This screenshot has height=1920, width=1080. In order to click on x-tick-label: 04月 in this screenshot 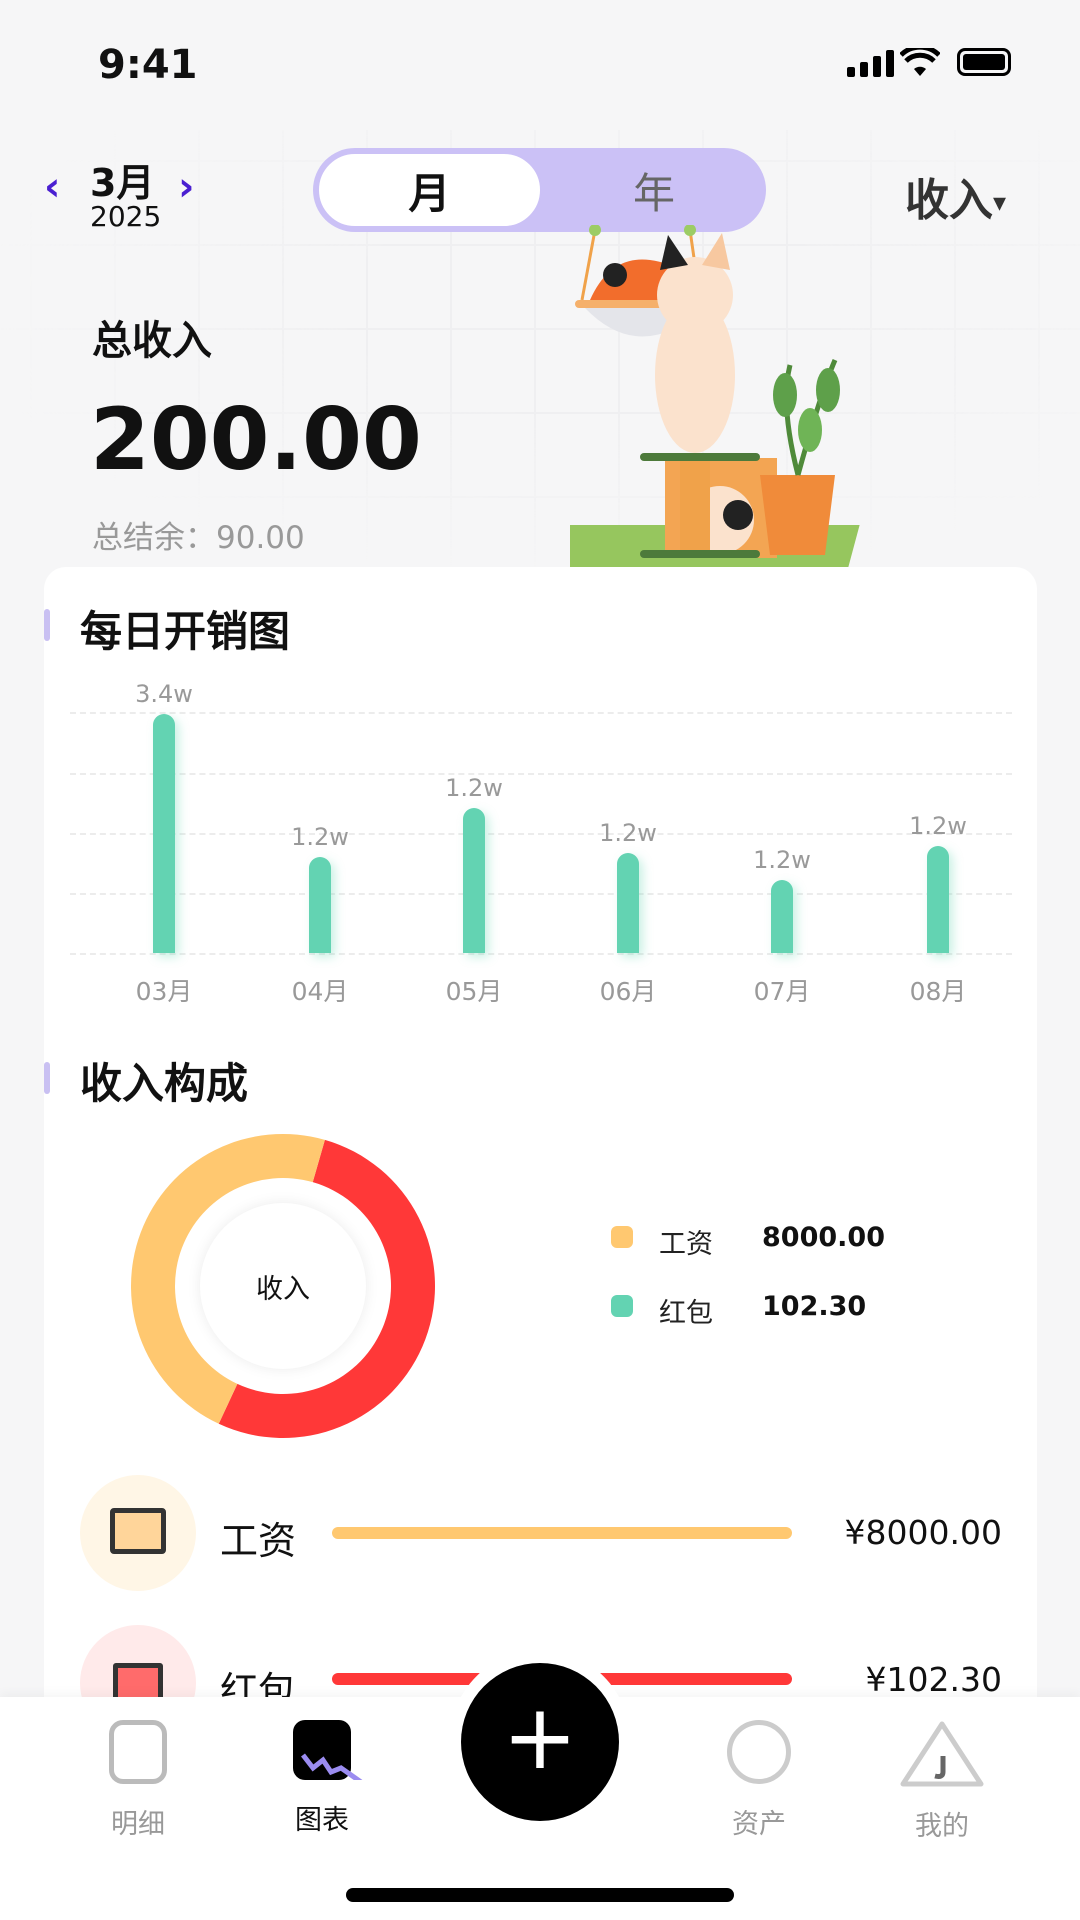, I will do `click(320, 991)`.